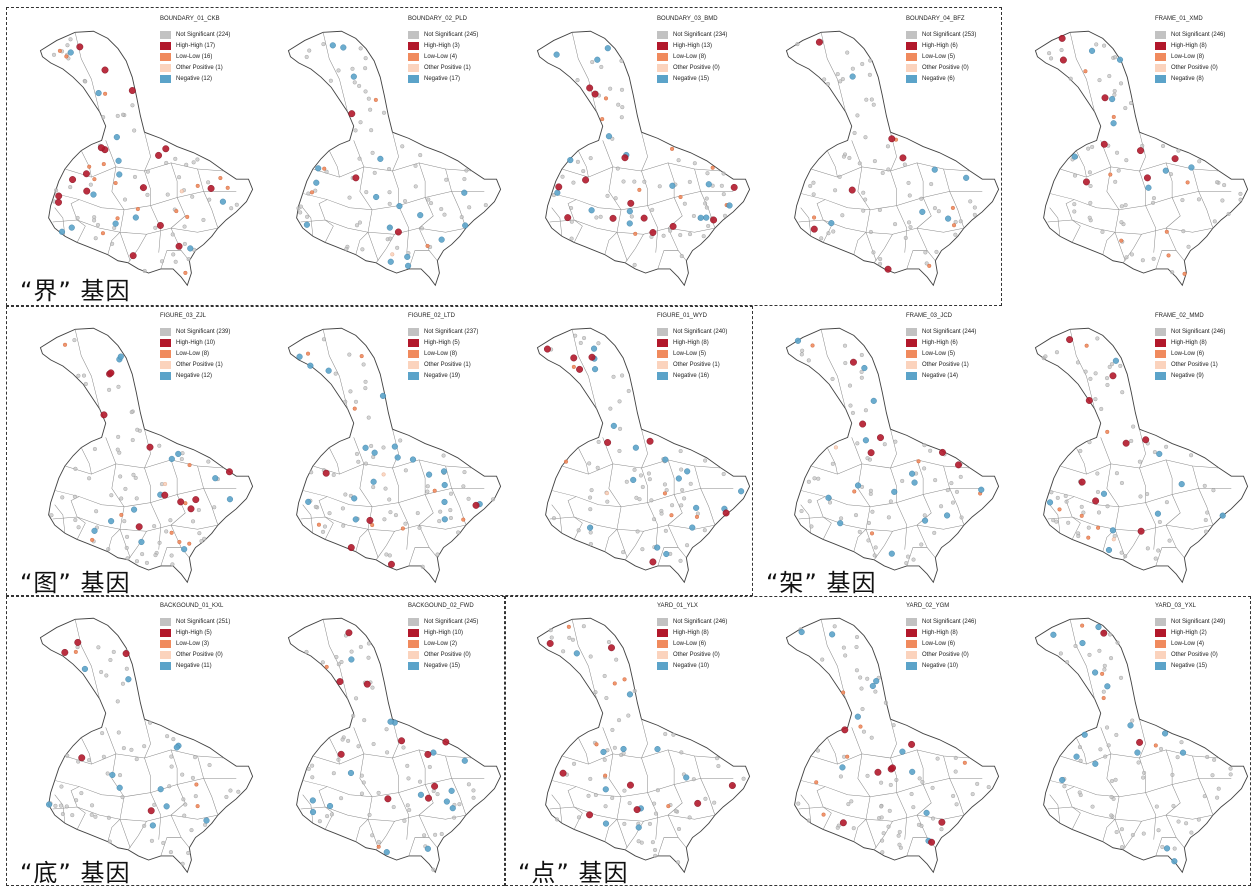 The image size is (1257, 891). What do you see at coordinates (969, 621) in the screenshot?
I see `legend-count: 246` at bounding box center [969, 621].